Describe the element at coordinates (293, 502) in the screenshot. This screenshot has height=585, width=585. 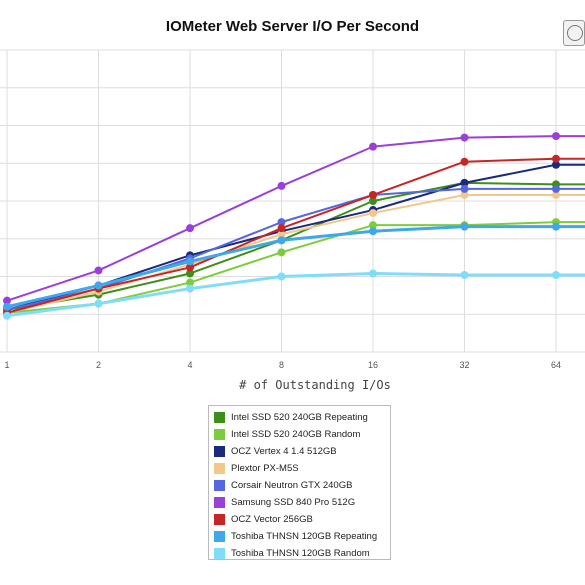
I see `legend-label: Samsung SSD 840 Pro 512G` at that location.